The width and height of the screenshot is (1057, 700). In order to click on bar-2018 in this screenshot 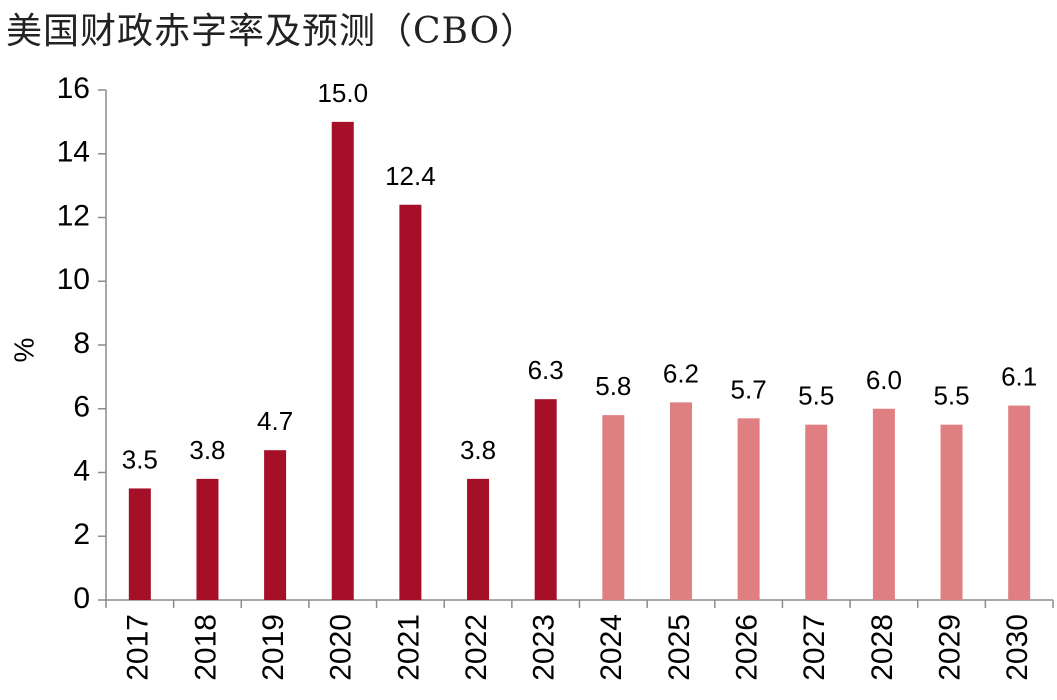, I will do `click(207, 539)`.